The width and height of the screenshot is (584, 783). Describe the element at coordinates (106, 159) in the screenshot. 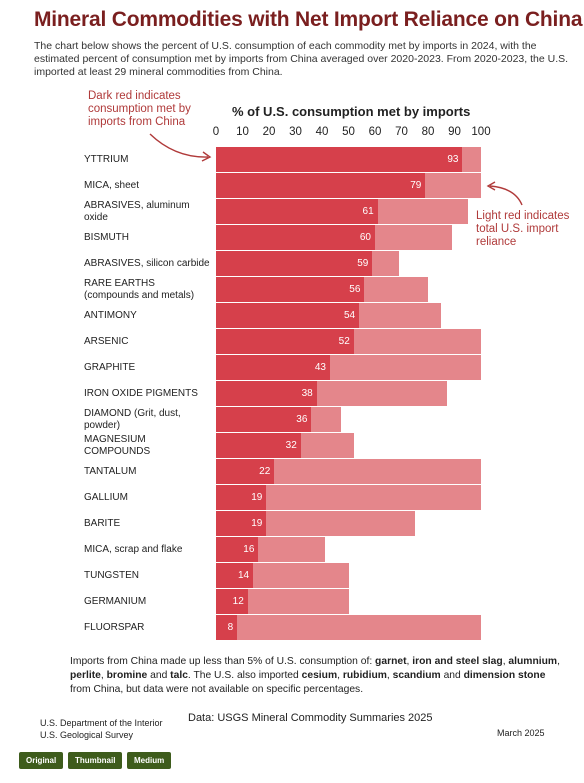

I see `category-label: YTTRIUM` at that location.